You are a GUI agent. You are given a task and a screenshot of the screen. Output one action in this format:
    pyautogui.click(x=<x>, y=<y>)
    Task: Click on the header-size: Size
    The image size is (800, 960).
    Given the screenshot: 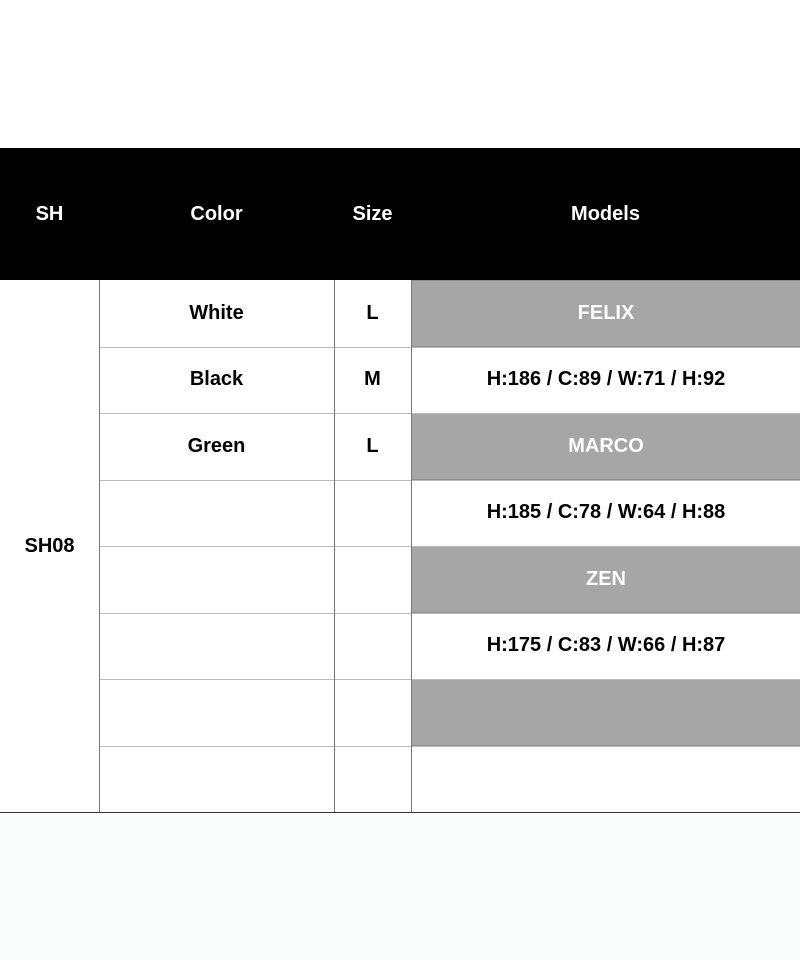 What is the action you would take?
    pyautogui.click(x=372, y=213)
    